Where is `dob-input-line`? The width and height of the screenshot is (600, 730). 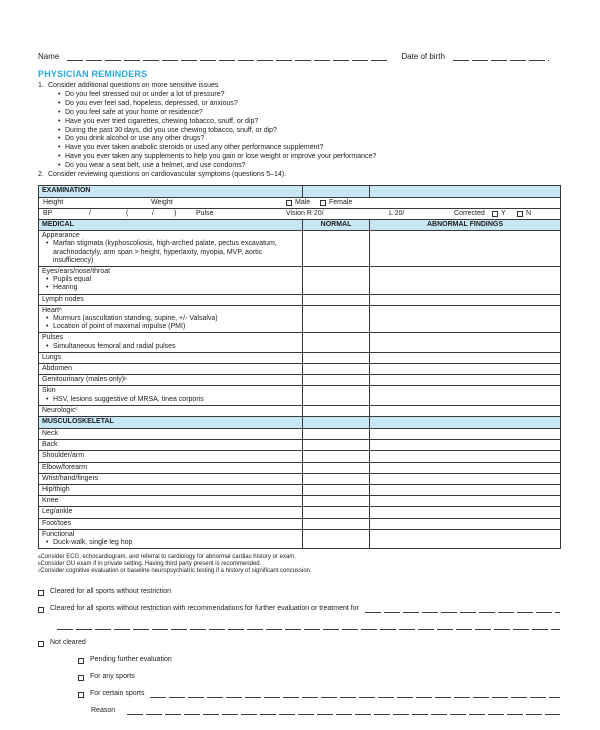
dob-input-line is located at coordinates (500, 58).